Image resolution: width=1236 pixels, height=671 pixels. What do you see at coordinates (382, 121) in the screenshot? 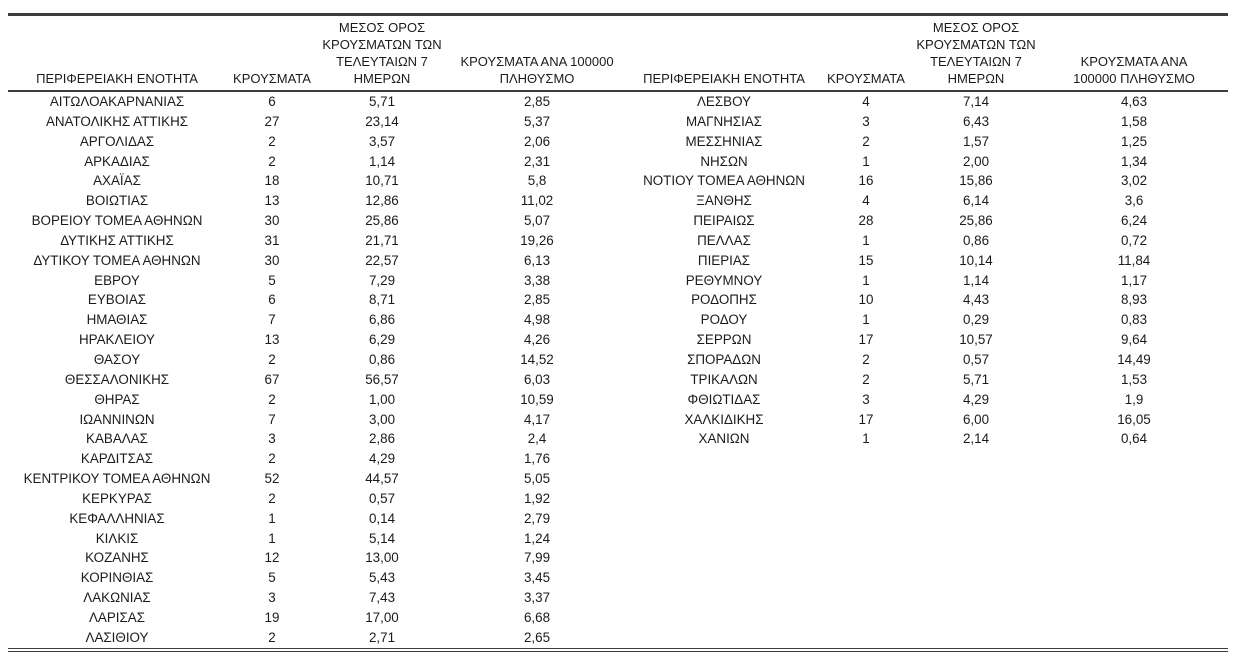
I see `left-avg7-cell: 23,14` at bounding box center [382, 121].